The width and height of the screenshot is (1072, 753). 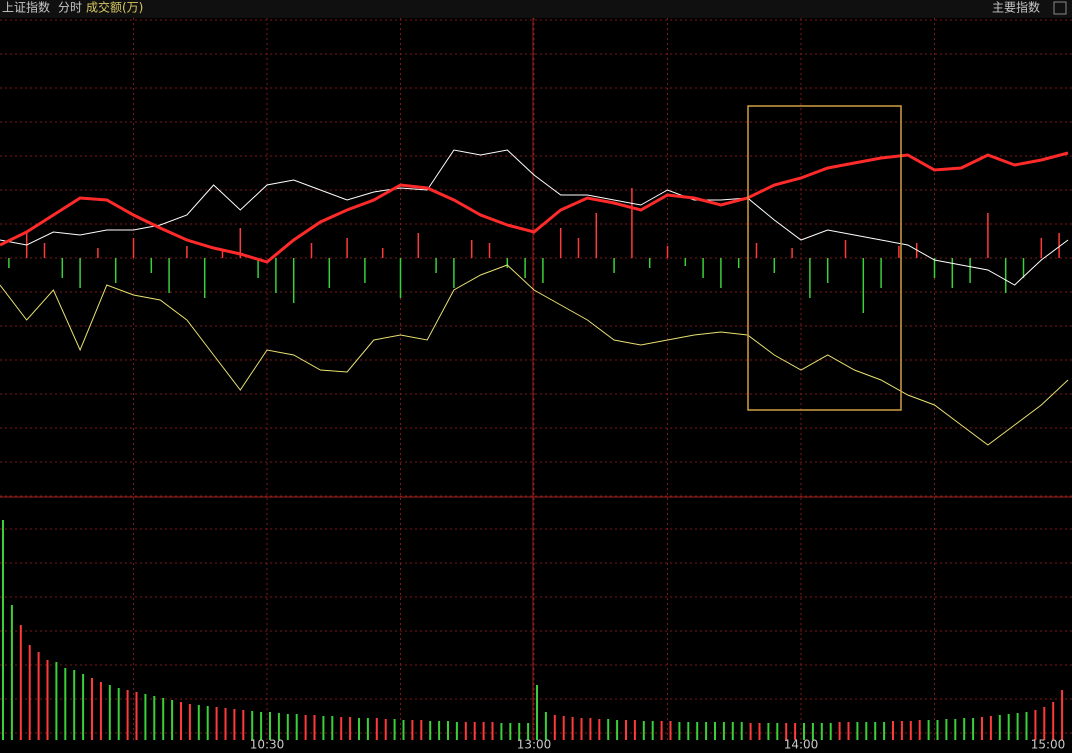 What do you see at coordinates (801, 745) in the screenshot?
I see `x-tick-label: 14:00` at bounding box center [801, 745].